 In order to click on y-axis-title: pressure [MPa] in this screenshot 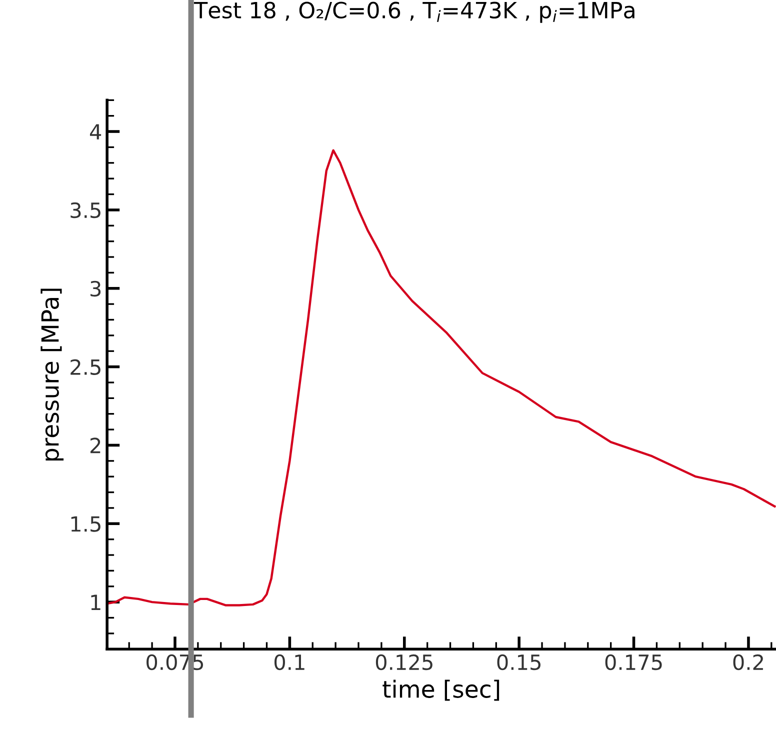, I will do `click(52, 374)`.